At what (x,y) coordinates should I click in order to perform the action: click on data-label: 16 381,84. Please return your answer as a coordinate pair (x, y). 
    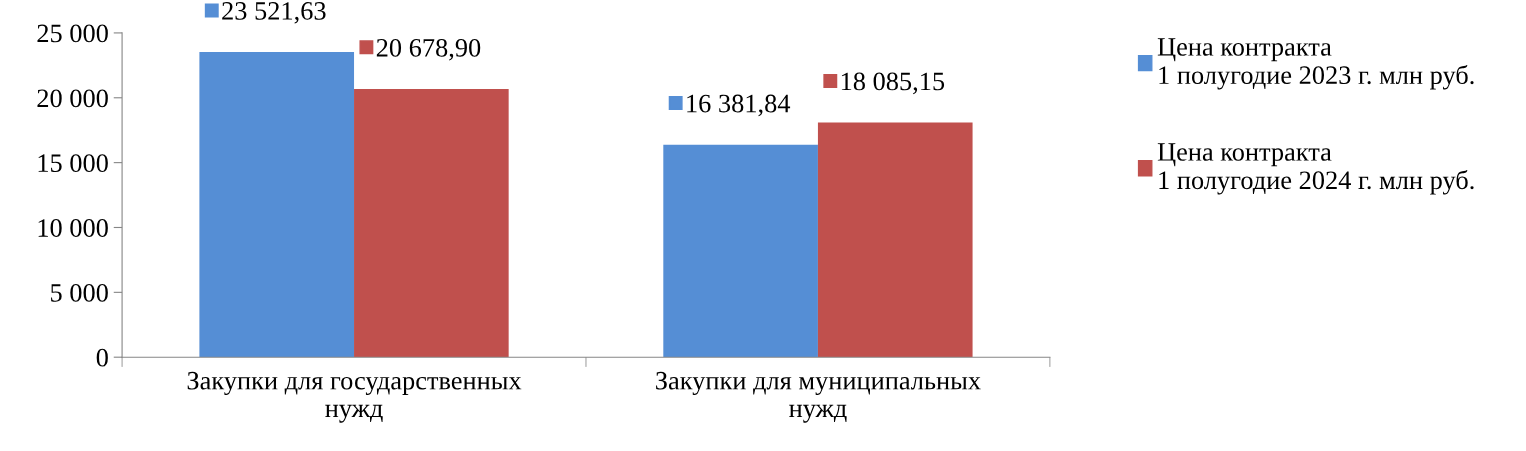
    Looking at the image, I should click on (739, 105).